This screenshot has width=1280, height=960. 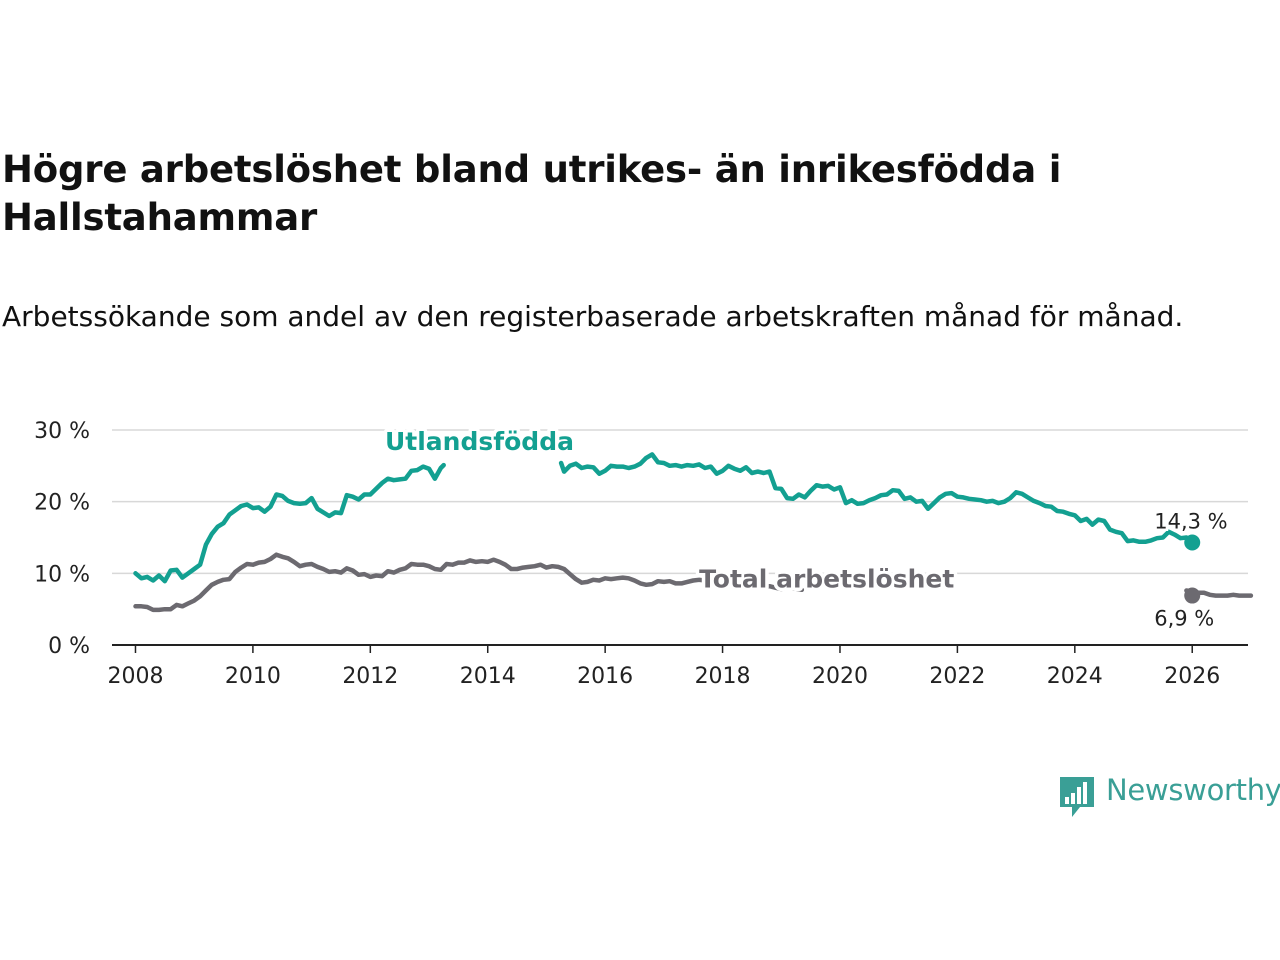 I want to click on gridlines, so click(x=680, y=502).